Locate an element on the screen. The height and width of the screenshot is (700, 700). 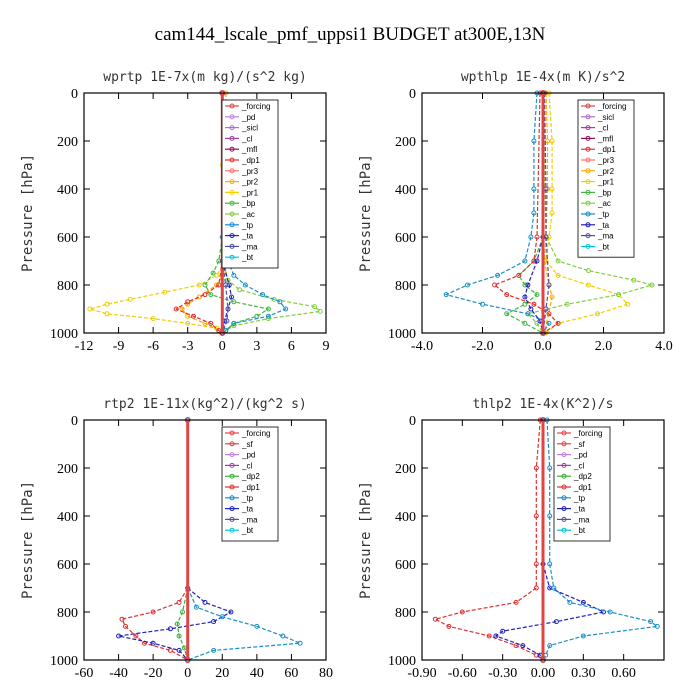
series-line_ac is located at coordinates (590, 213).